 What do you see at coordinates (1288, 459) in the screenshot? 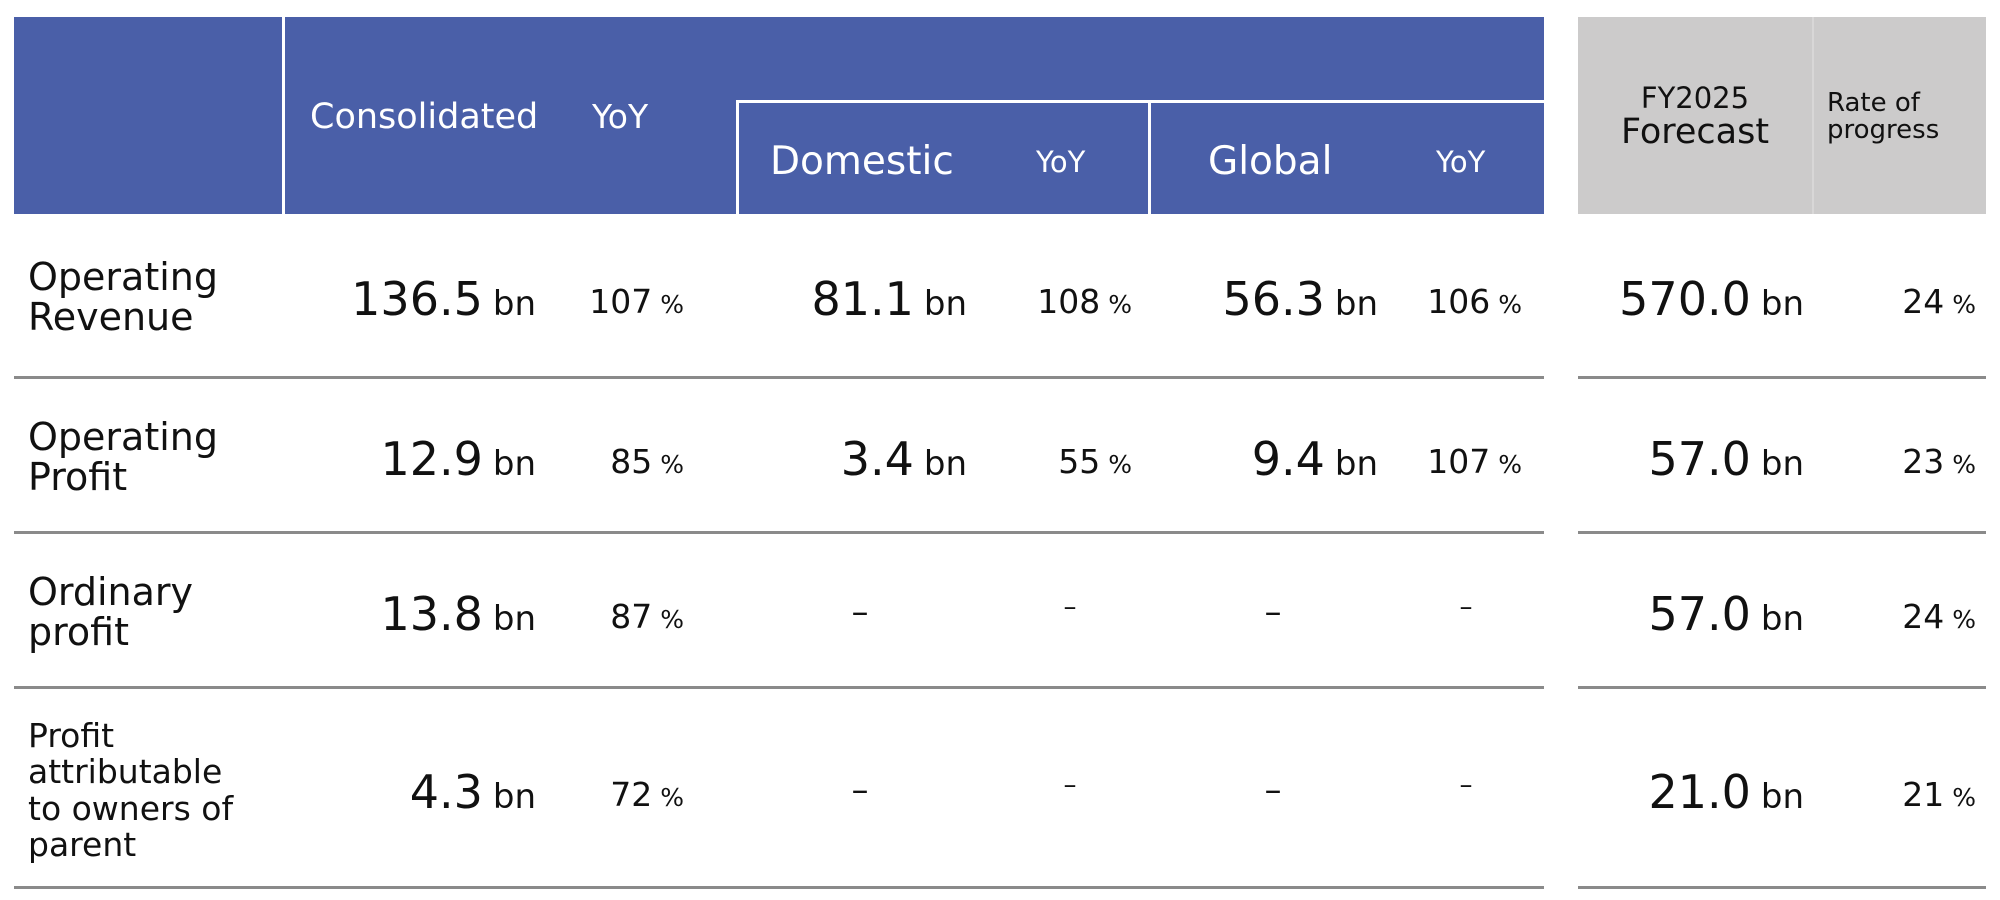
I see `value: 9.4` at bounding box center [1288, 459].